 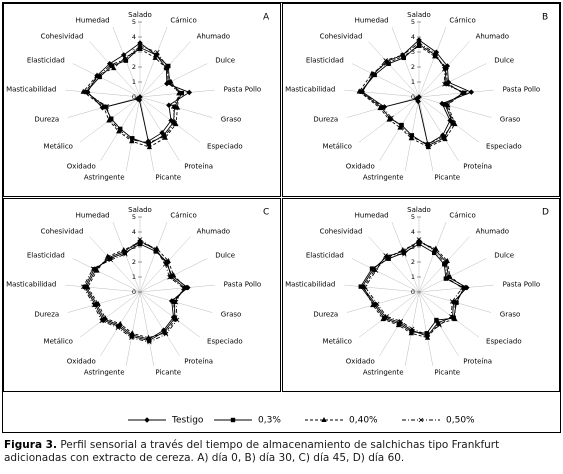 What do you see at coordinates (81, 167) in the screenshot?
I see `category-label: Oxidado` at bounding box center [81, 167].